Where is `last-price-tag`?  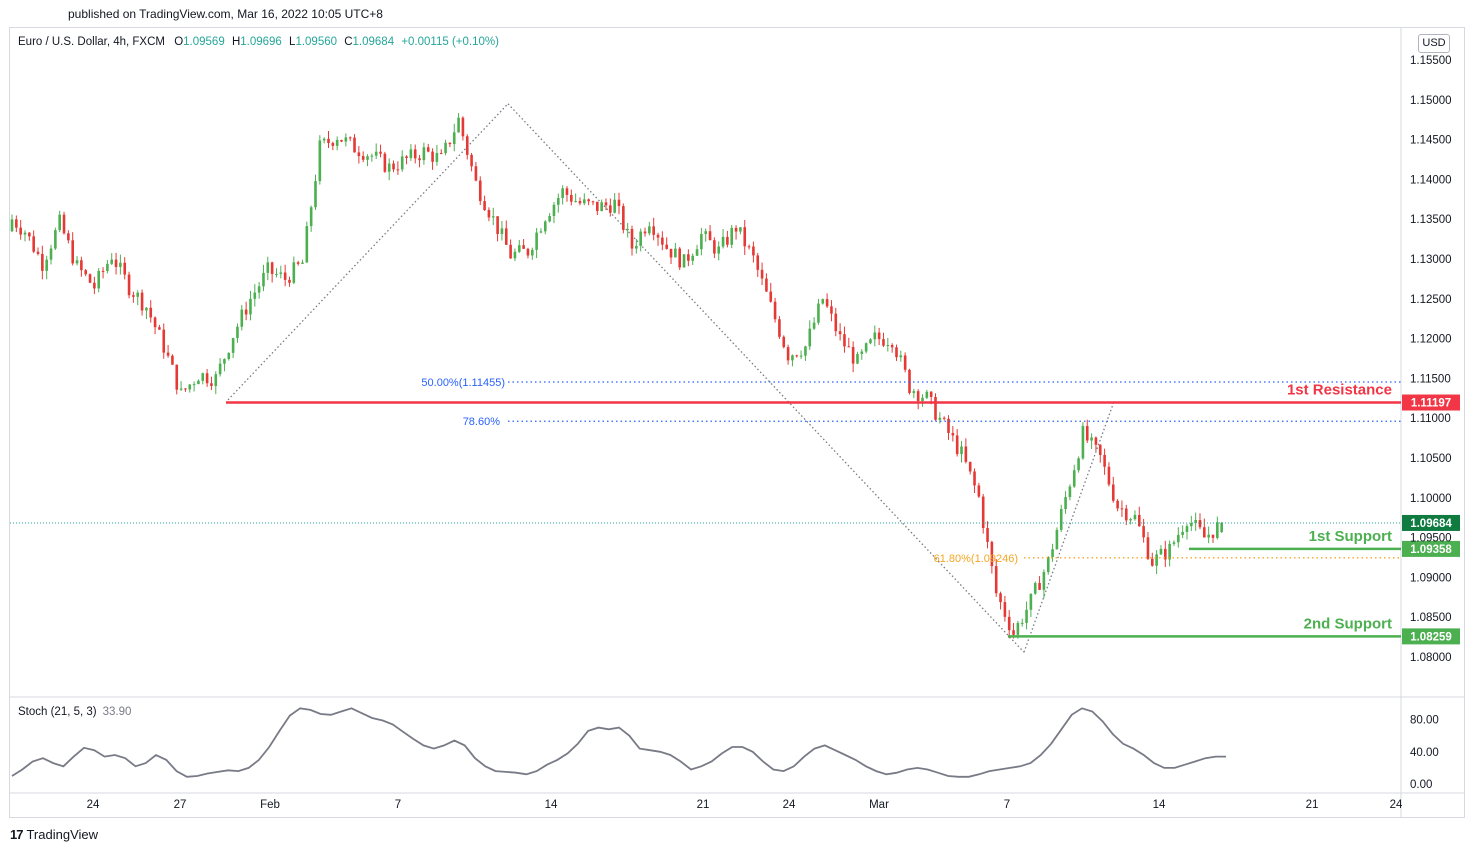
last-price-tag is located at coordinates (1431, 522).